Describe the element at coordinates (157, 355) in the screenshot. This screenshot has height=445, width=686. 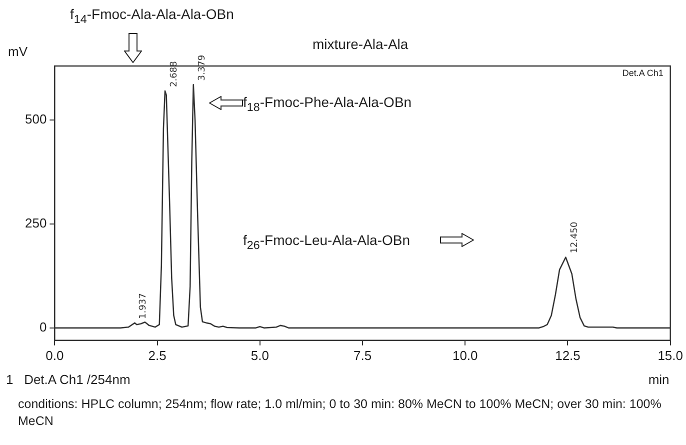
I see `x-tick-label: 2.5` at that location.